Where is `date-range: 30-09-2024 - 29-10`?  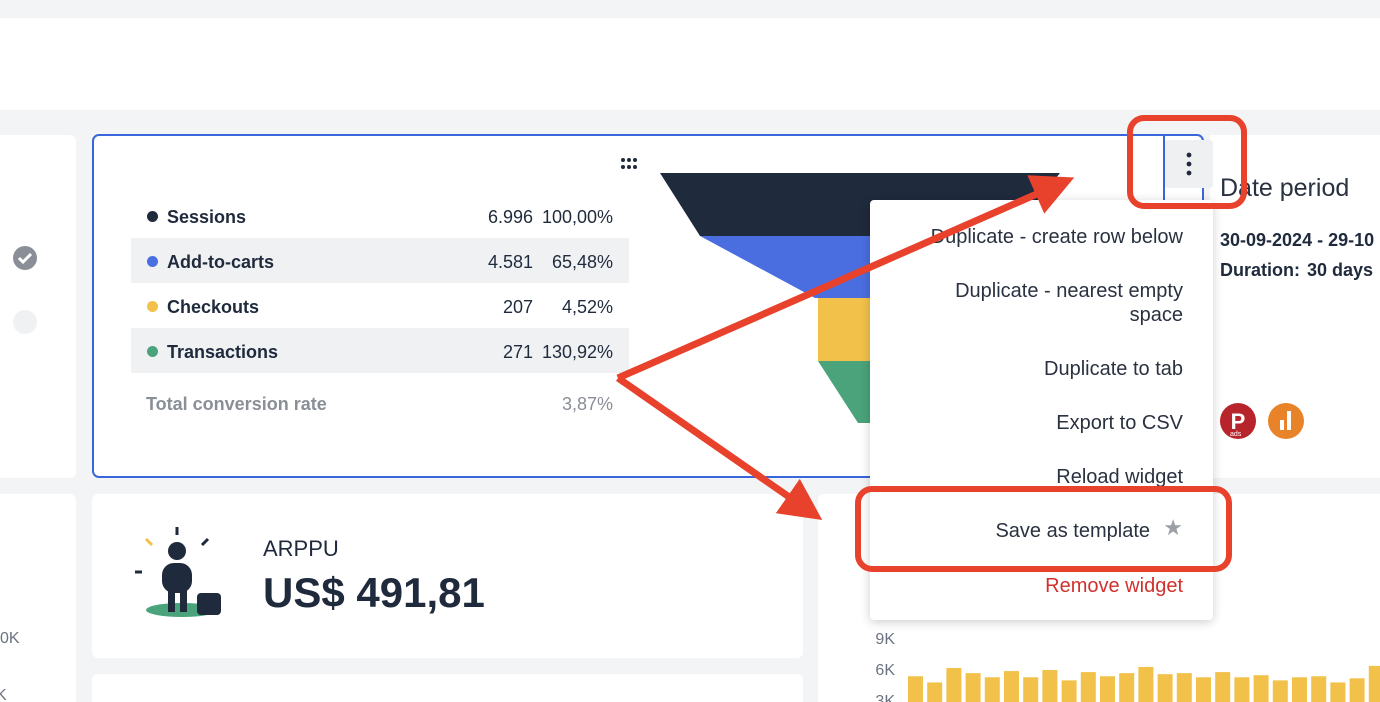 date-range: 30-09-2024 - 29-10 is located at coordinates (1297, 240).